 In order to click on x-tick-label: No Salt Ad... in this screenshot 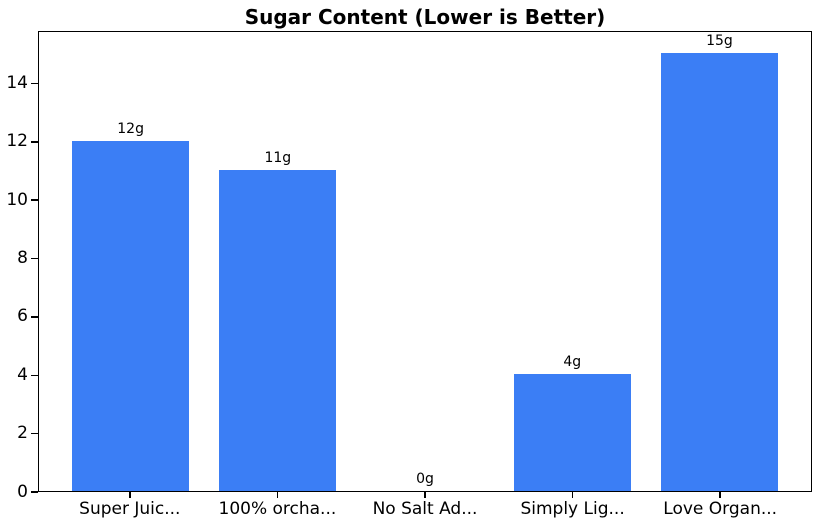, I will do `click(425, 509)`.